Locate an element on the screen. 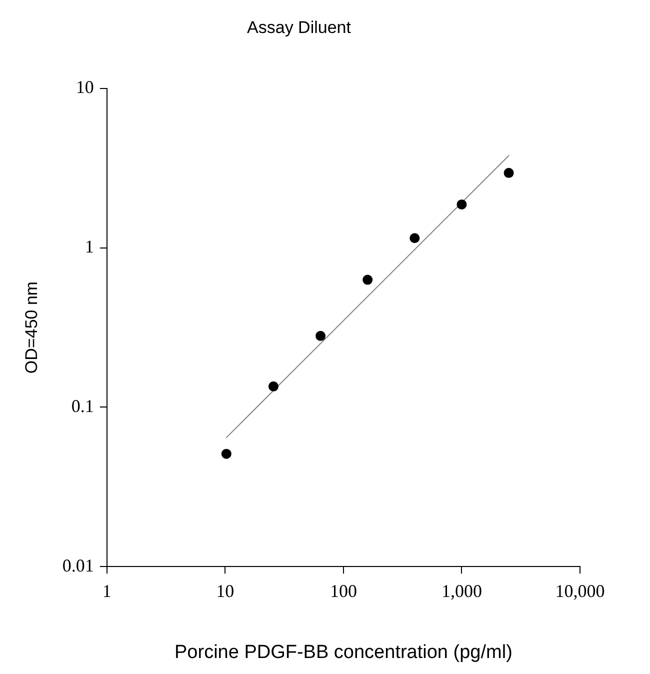 The width and height of the screenshot is (650, 674). x-tick-label: 1 is located at coordinates (107, 591).